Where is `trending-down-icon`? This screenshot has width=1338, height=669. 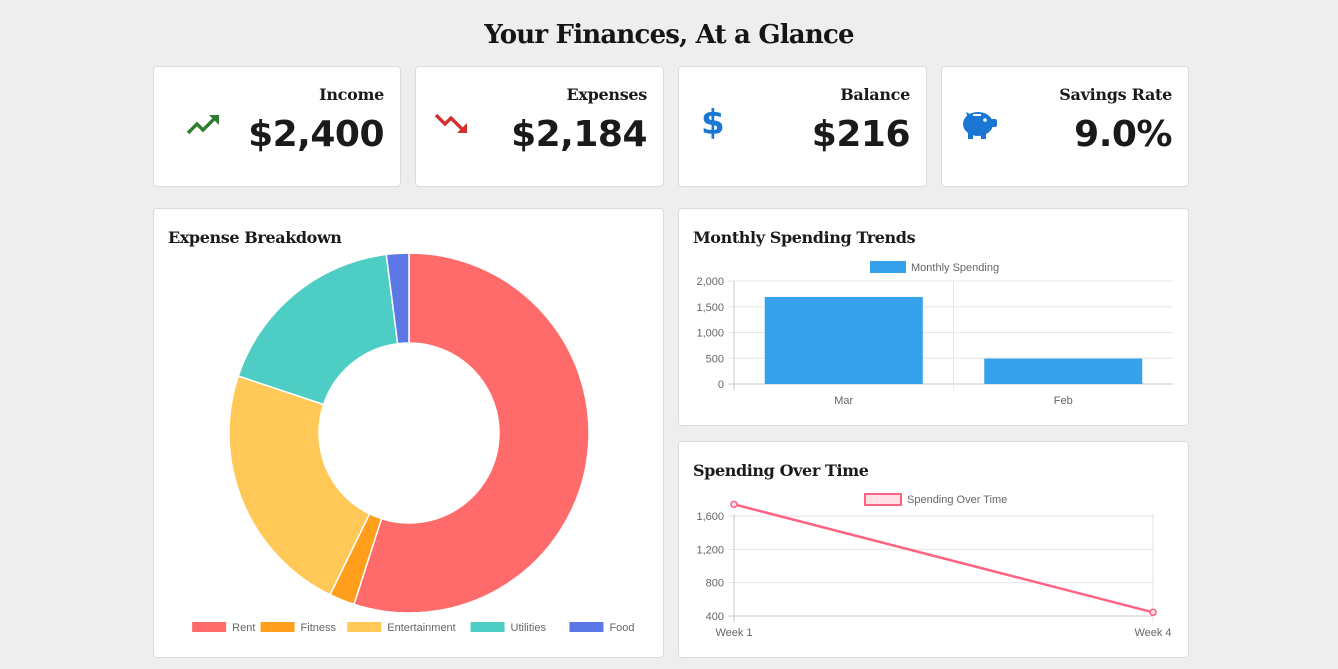
trending-down-icon is located at coordinates (450, 123).